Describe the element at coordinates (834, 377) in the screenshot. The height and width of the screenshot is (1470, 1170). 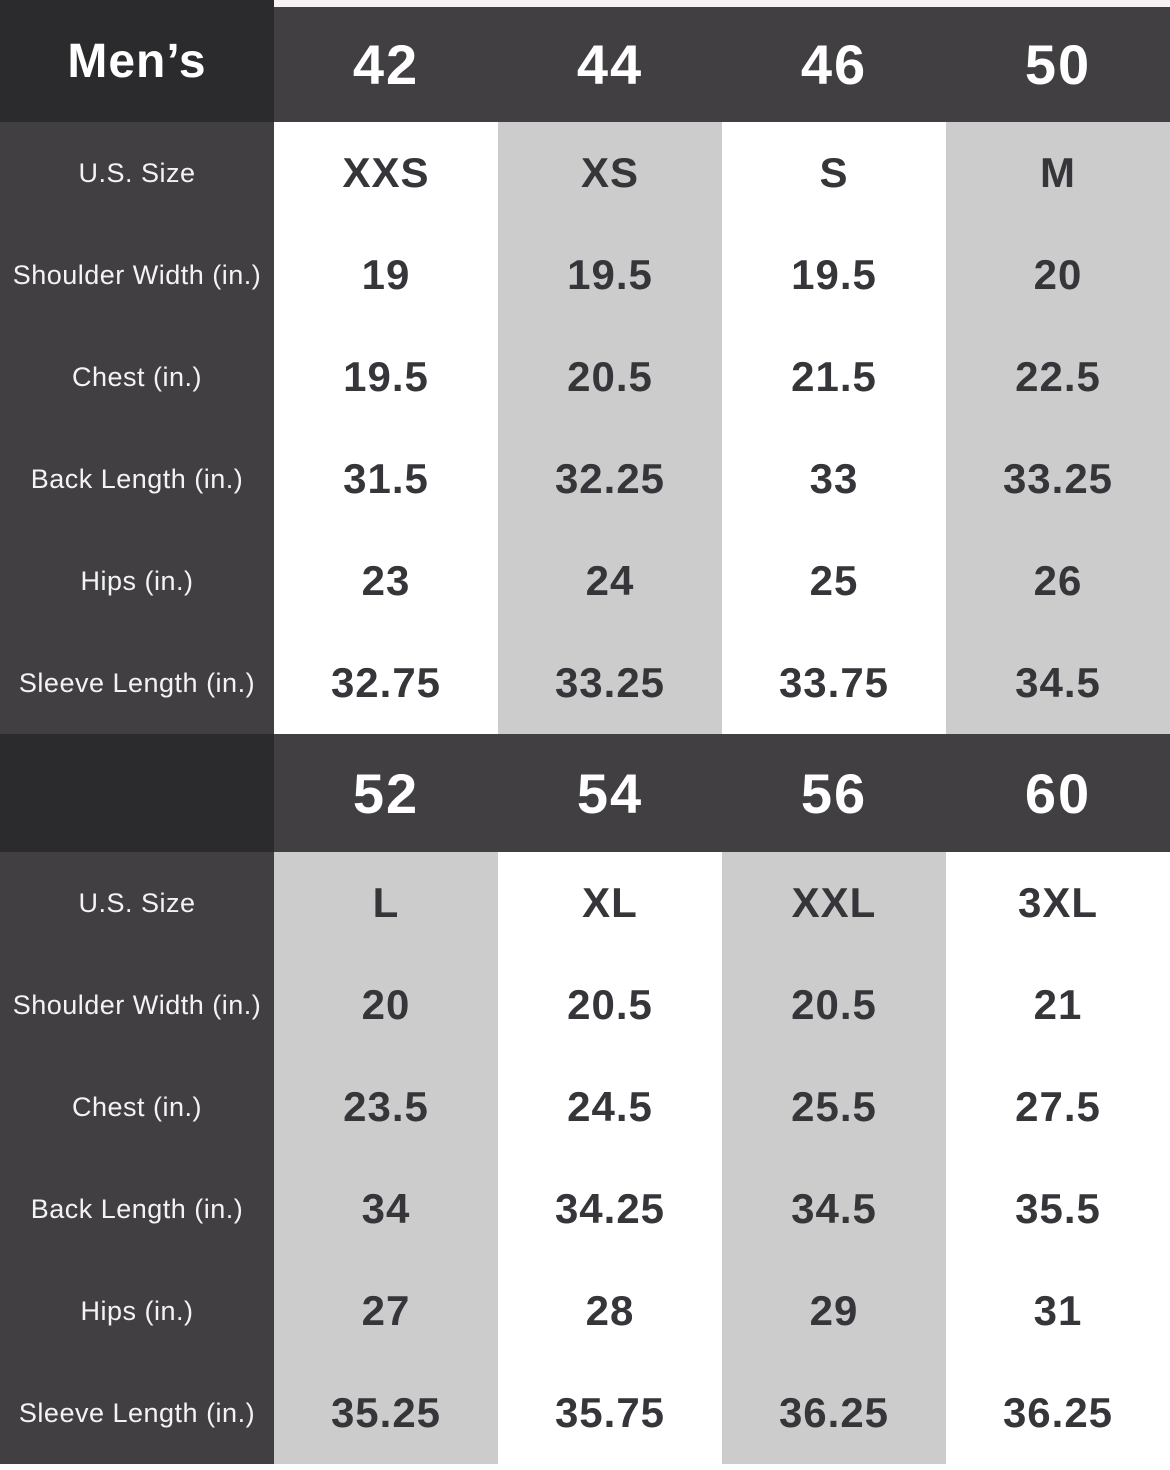
I see `value-cell: 21.5` at that location.